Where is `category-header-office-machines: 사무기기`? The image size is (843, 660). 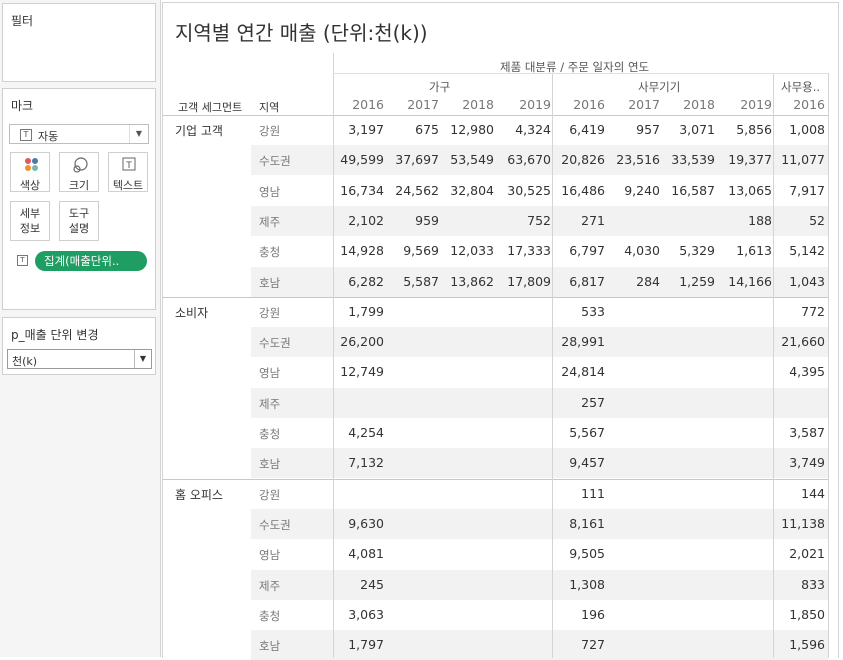 category-header-office-machines: 사무기기 is located at coordinates (659, 87).